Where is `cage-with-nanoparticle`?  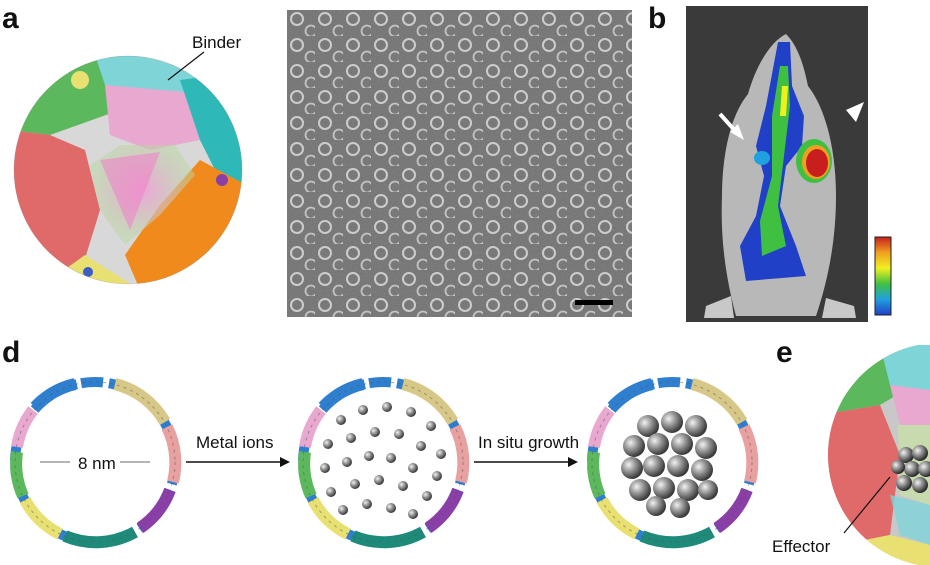
cage-with-nanoparticle is located at coordinates (671, 462).